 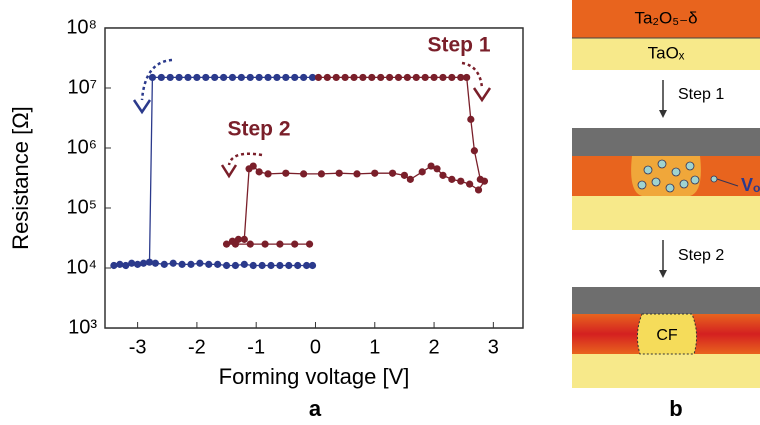 I want to click on x-axis-title: Forming voltage [V], so click(x=314, y=376).